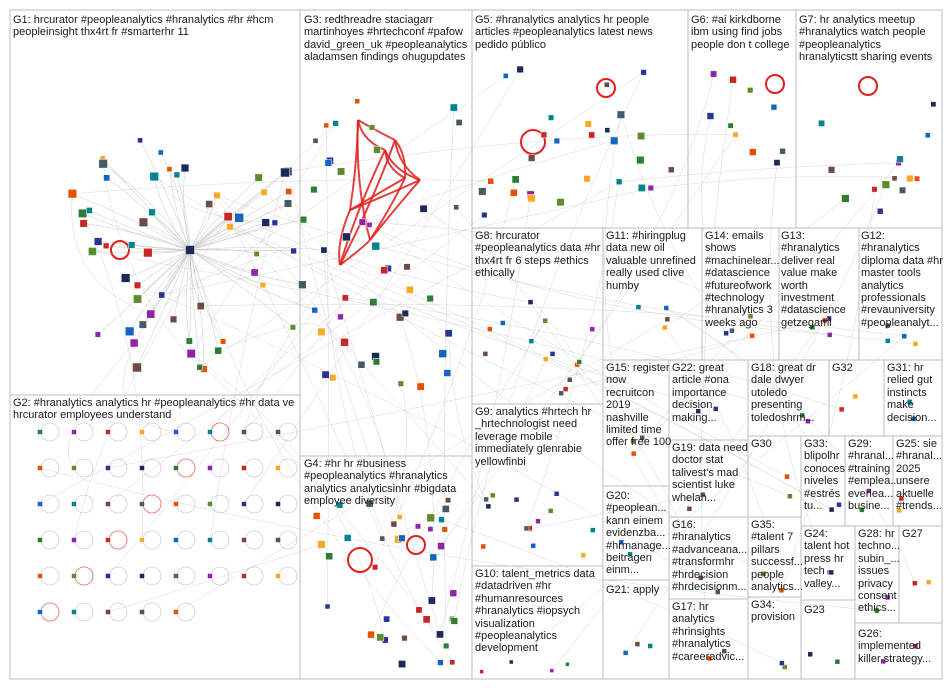 The image size is (950, 688). I want to click on group-box-g17, so click(708, 639).